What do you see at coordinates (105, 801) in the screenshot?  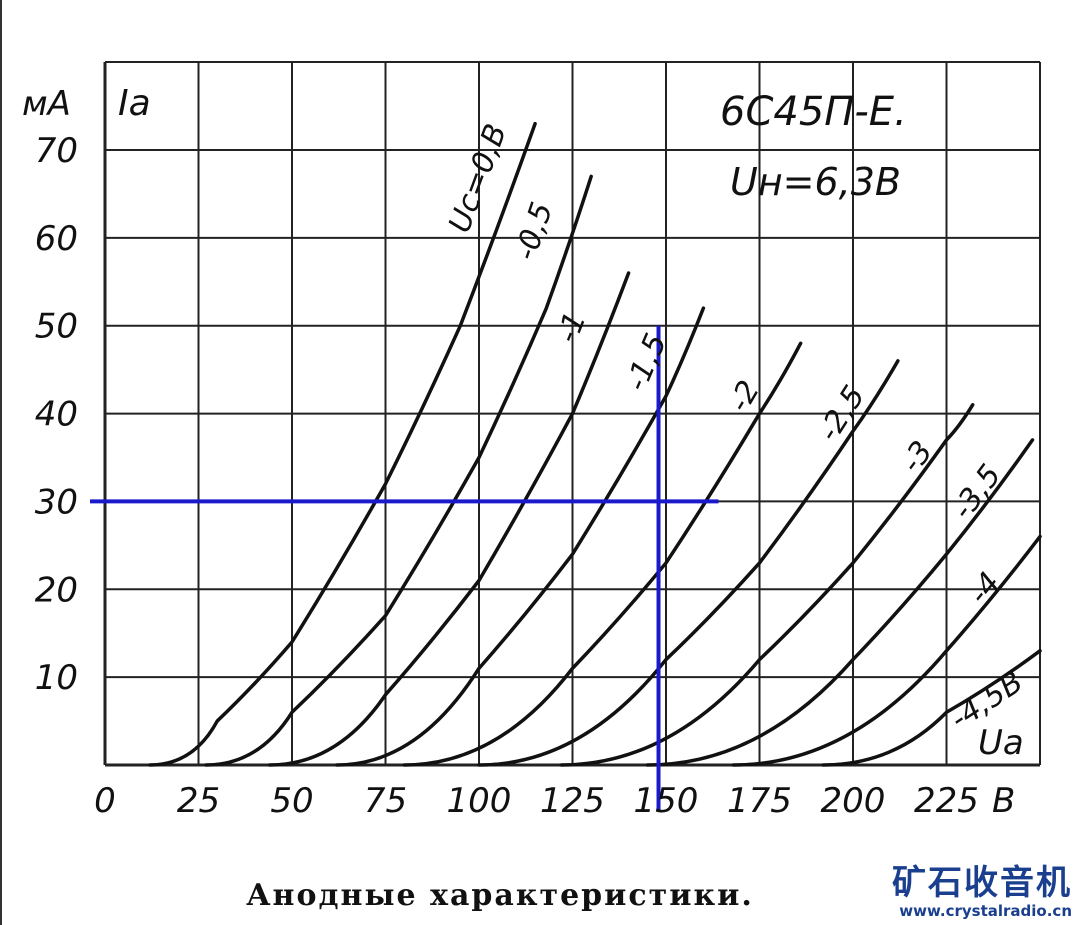 I see `x-tick-label: 0` at bounding box center [105, 801].